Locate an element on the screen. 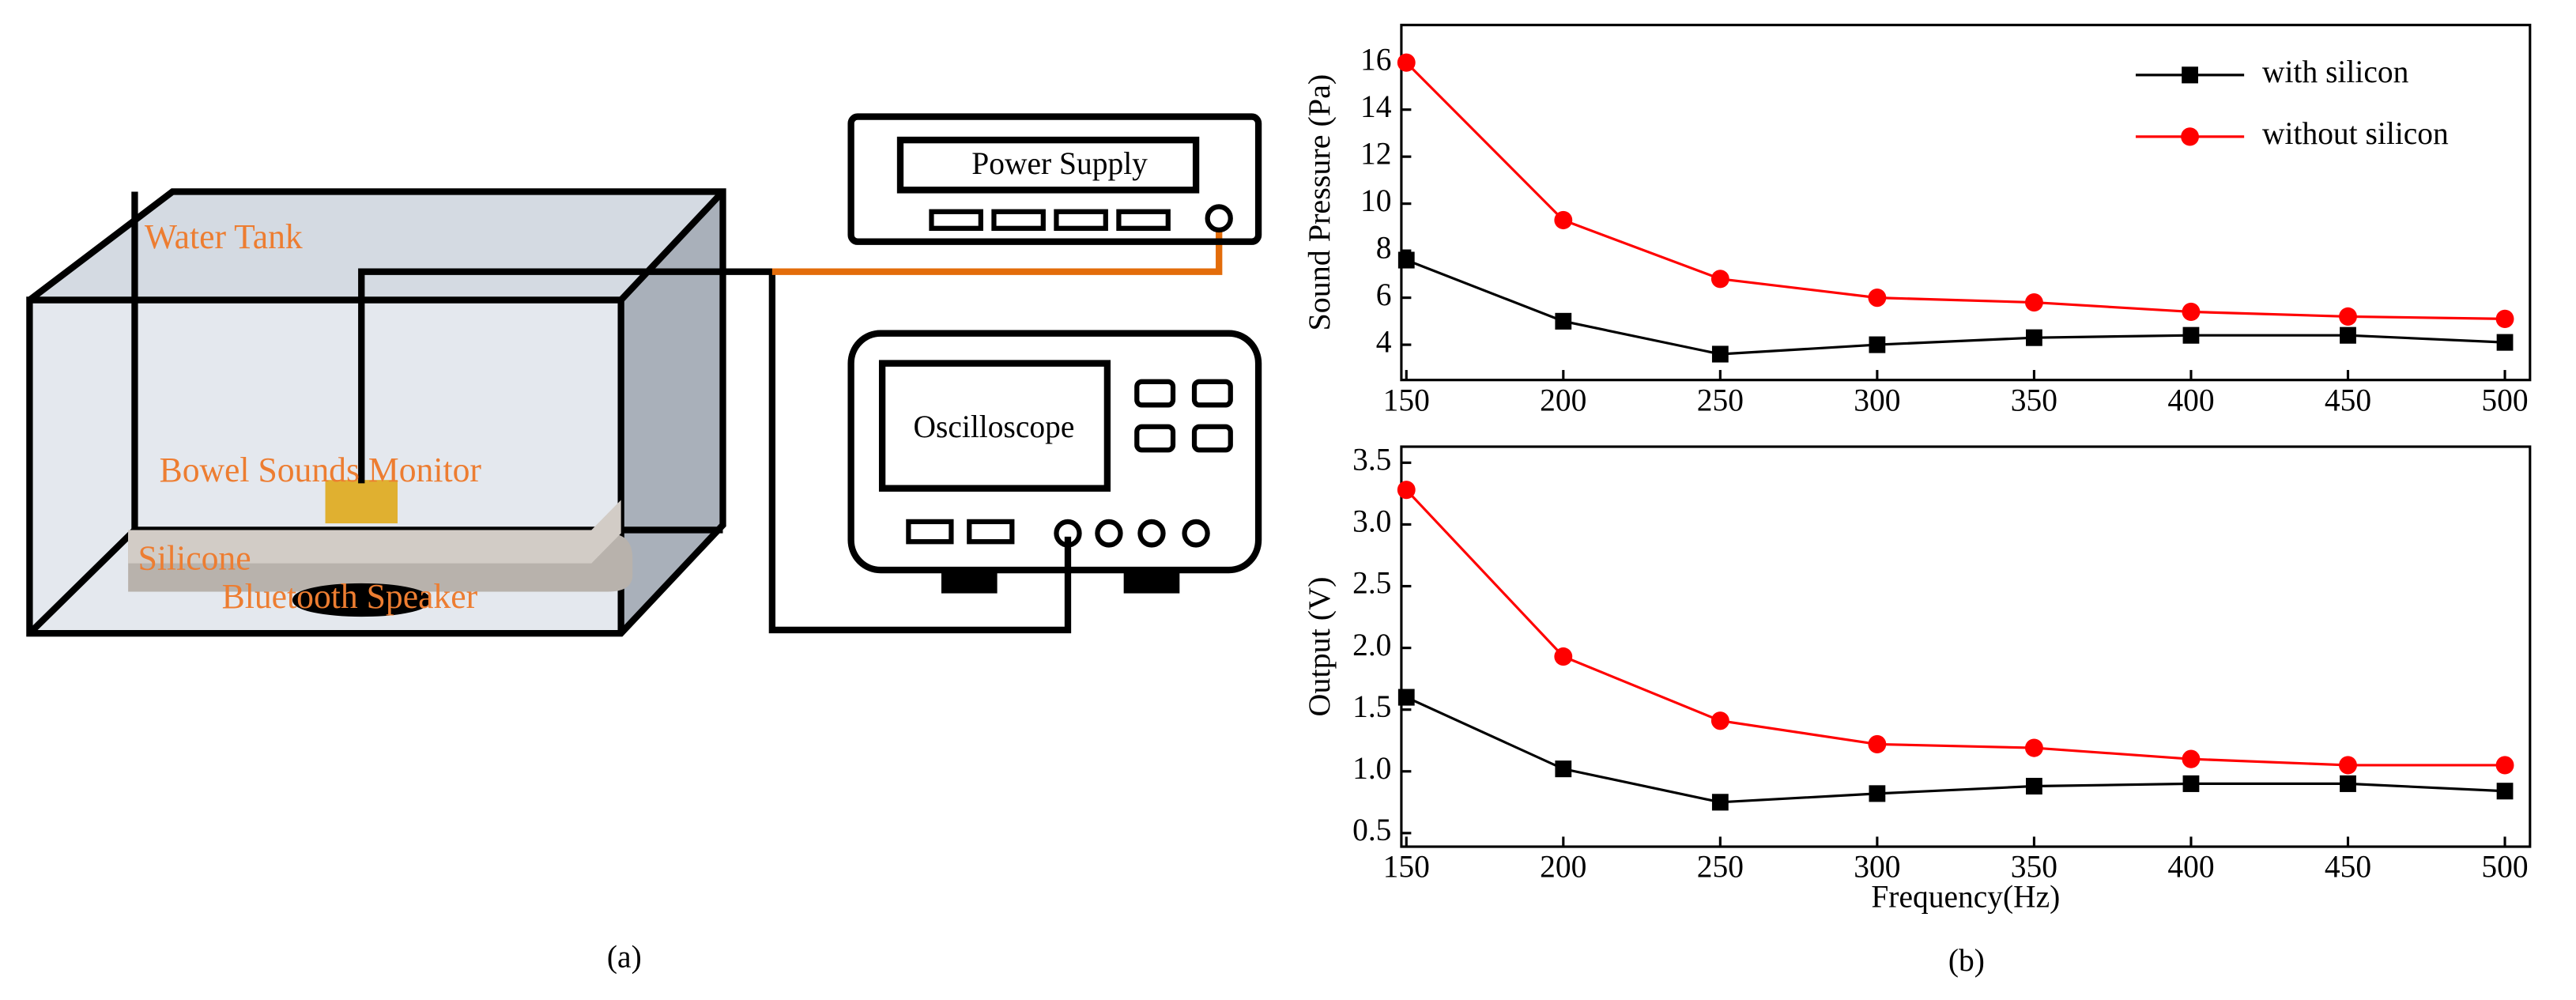 The width and height of the screenshot is (2576, 1000). y-tick-label: 3.5 is located at coordinates (1371, 459).